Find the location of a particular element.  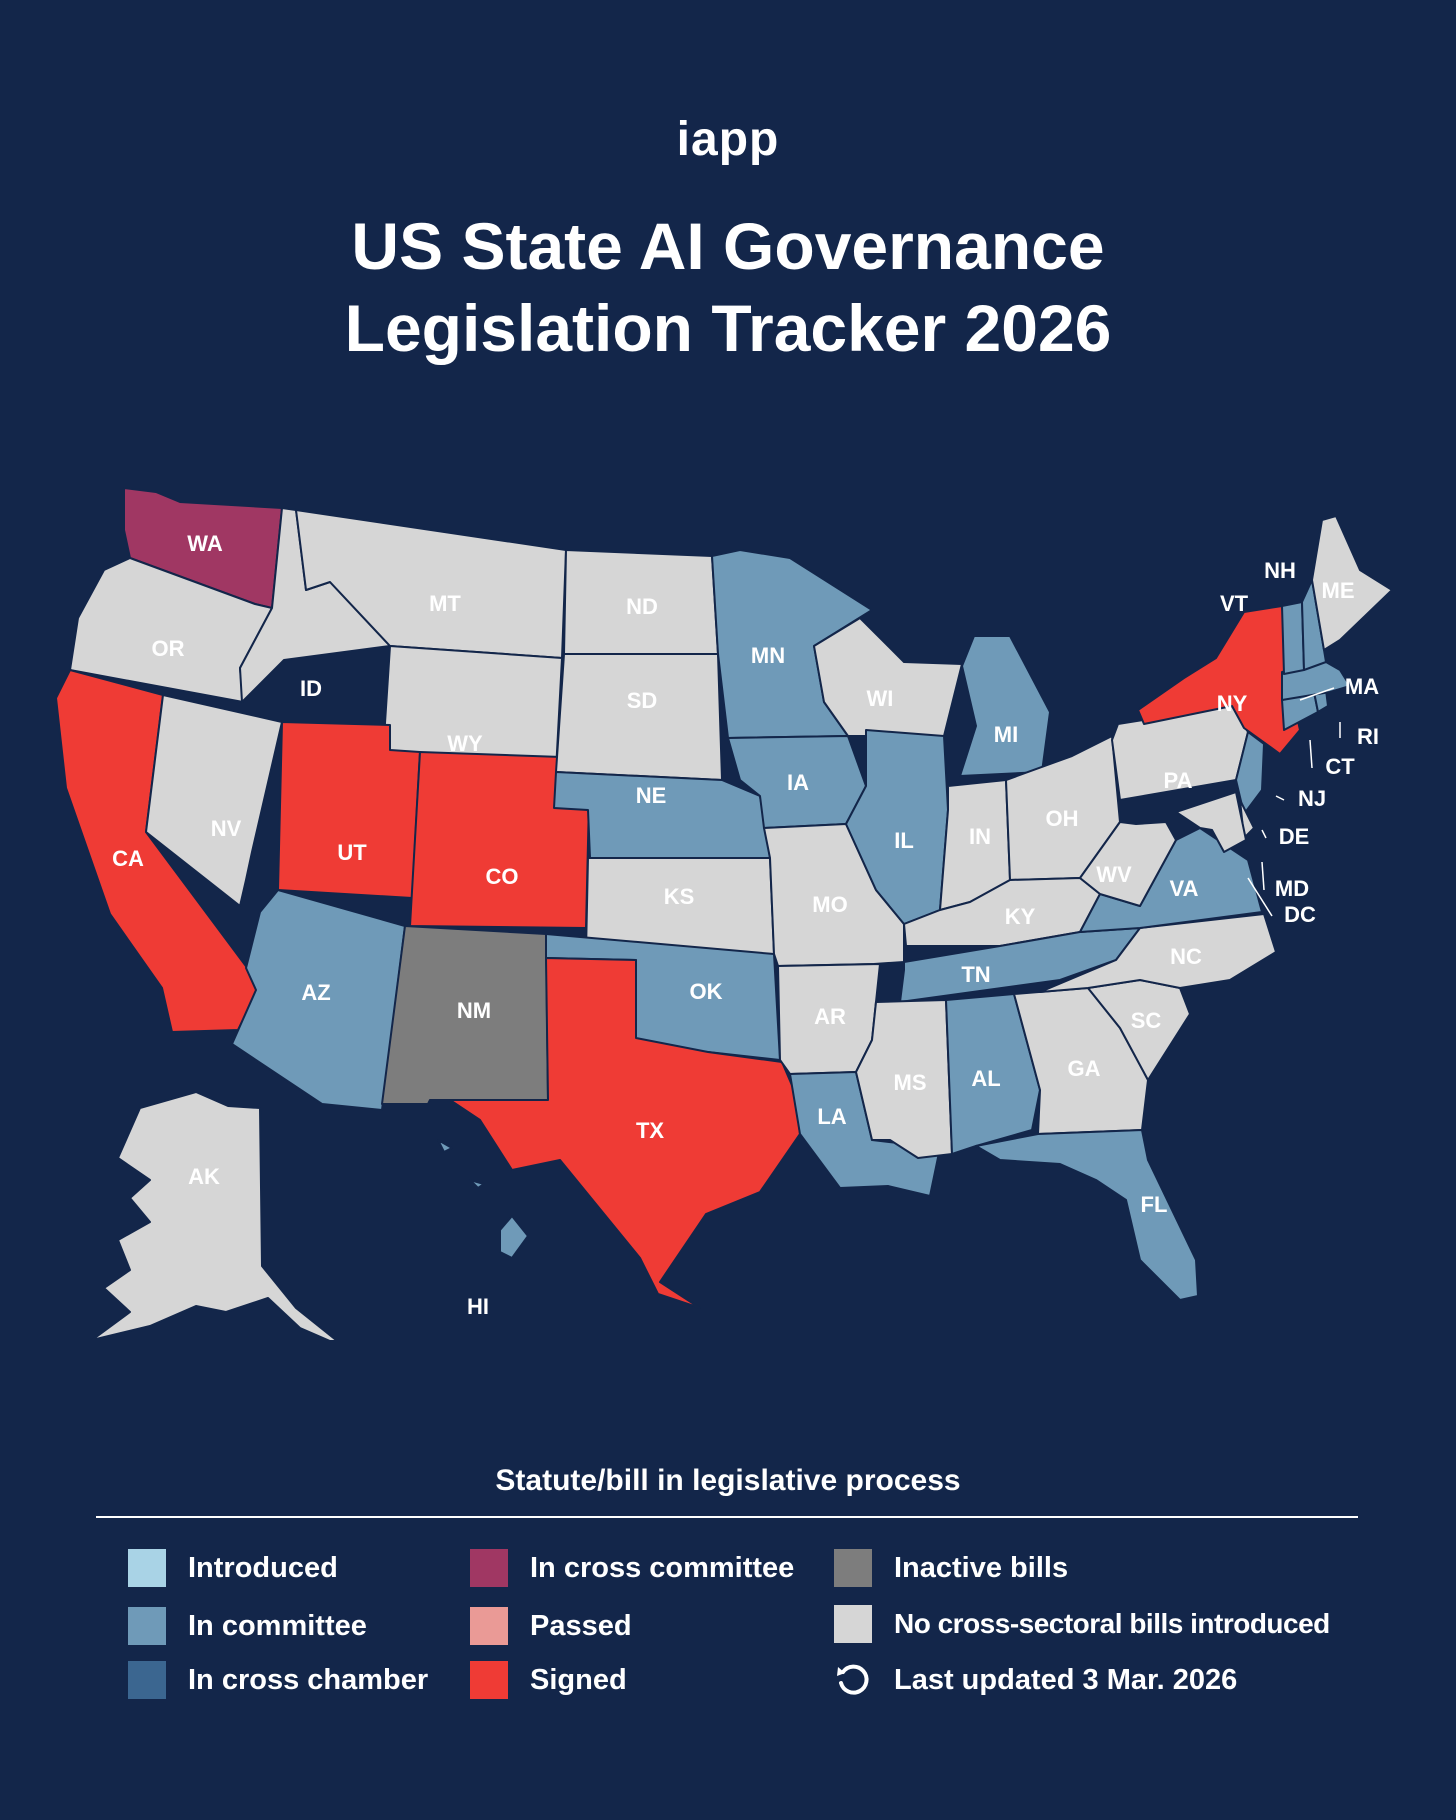

title-line-1: US State AI Governance is located at coordinates (728, 246).